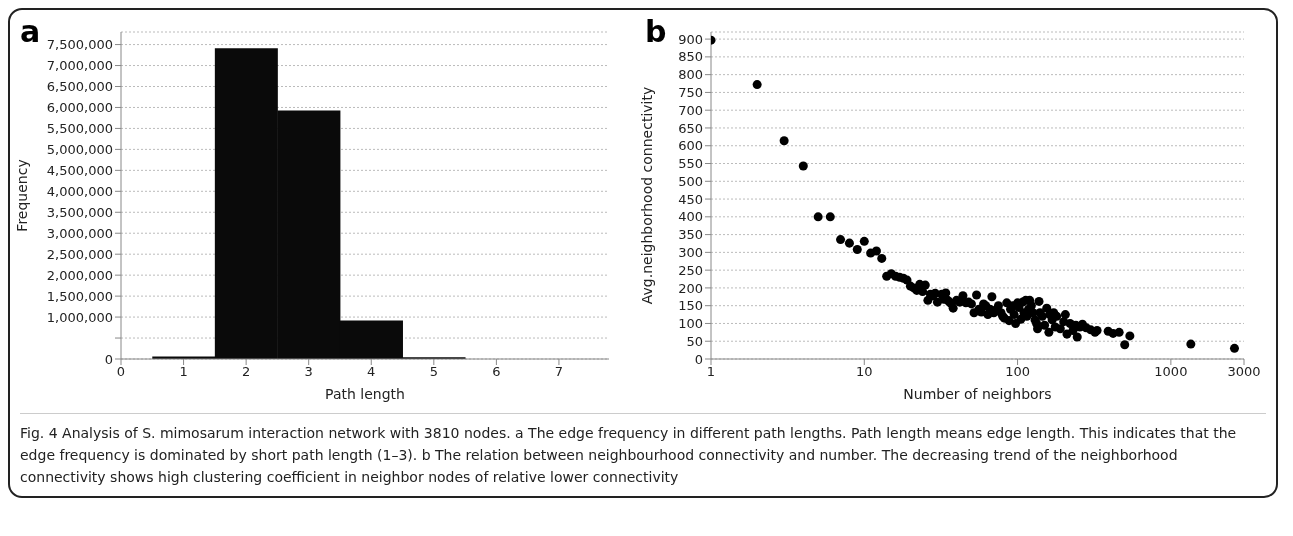 The image size is (1293, 536). What do you see at coordinates (690, 252) in the screenshot?
I see `y-tick-label: 300` at bounding box center [690, 252].